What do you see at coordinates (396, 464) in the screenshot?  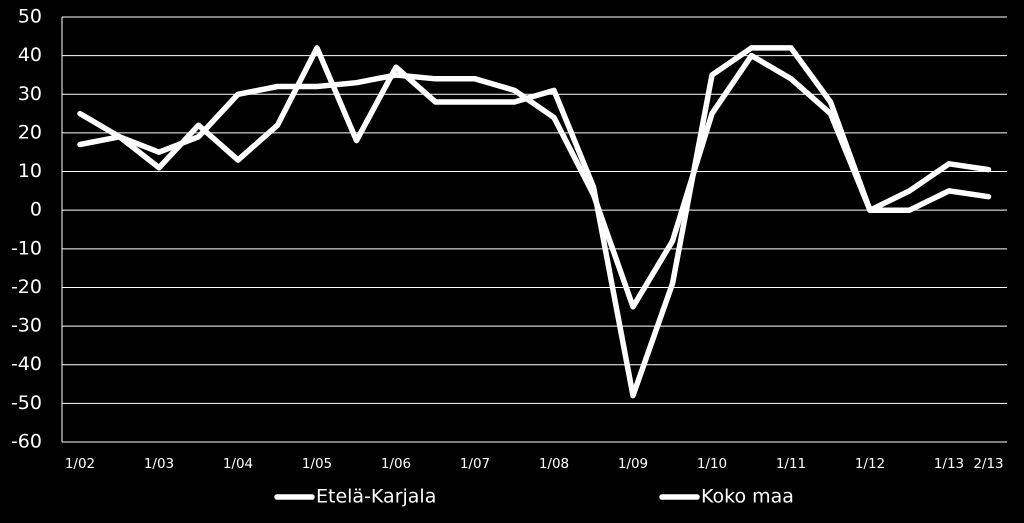 I see `x-tick-label: 1/06` at bounding box center [396, 464].